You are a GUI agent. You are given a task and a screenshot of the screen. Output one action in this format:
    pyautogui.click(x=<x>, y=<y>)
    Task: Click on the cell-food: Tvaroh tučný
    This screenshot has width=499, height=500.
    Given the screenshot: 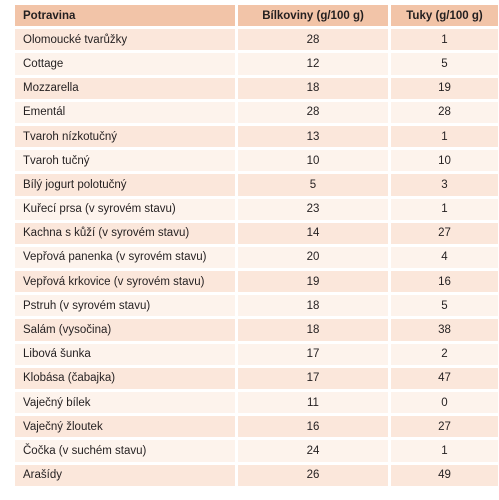 What is the action you would take?
    pyautogui.click(x=125, y=161)
    